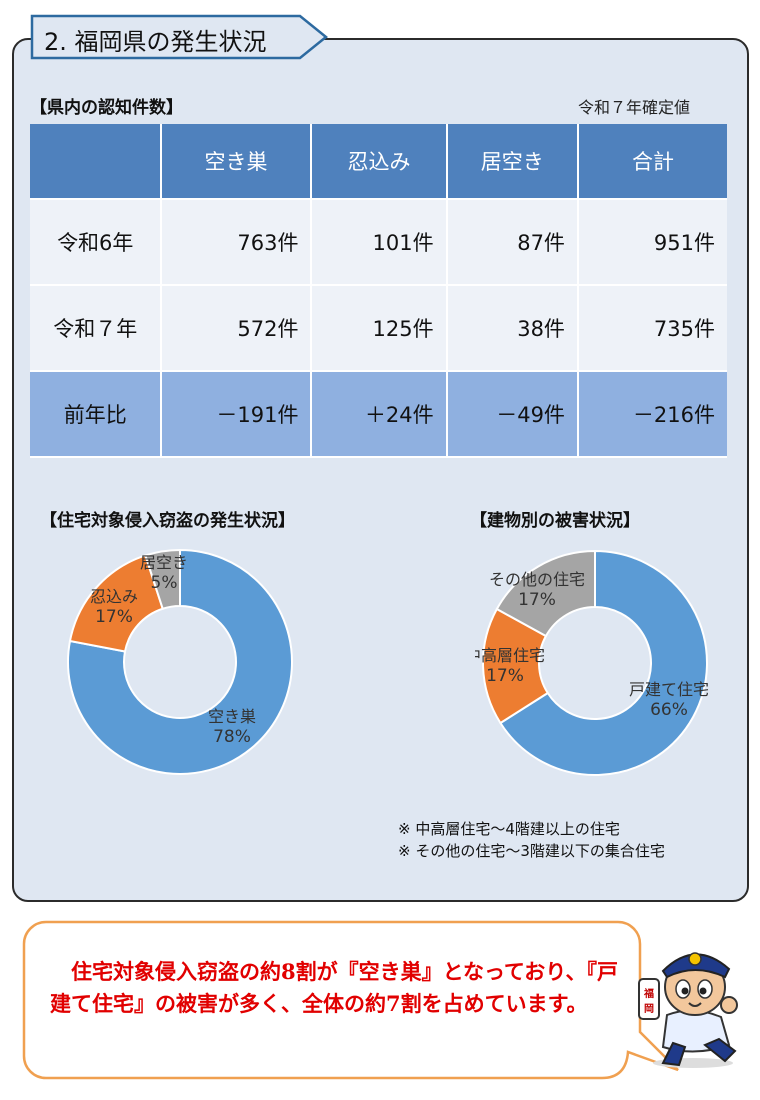  I want to click on chart2-title: 【建物別の被害状況】, so click(555, 521).